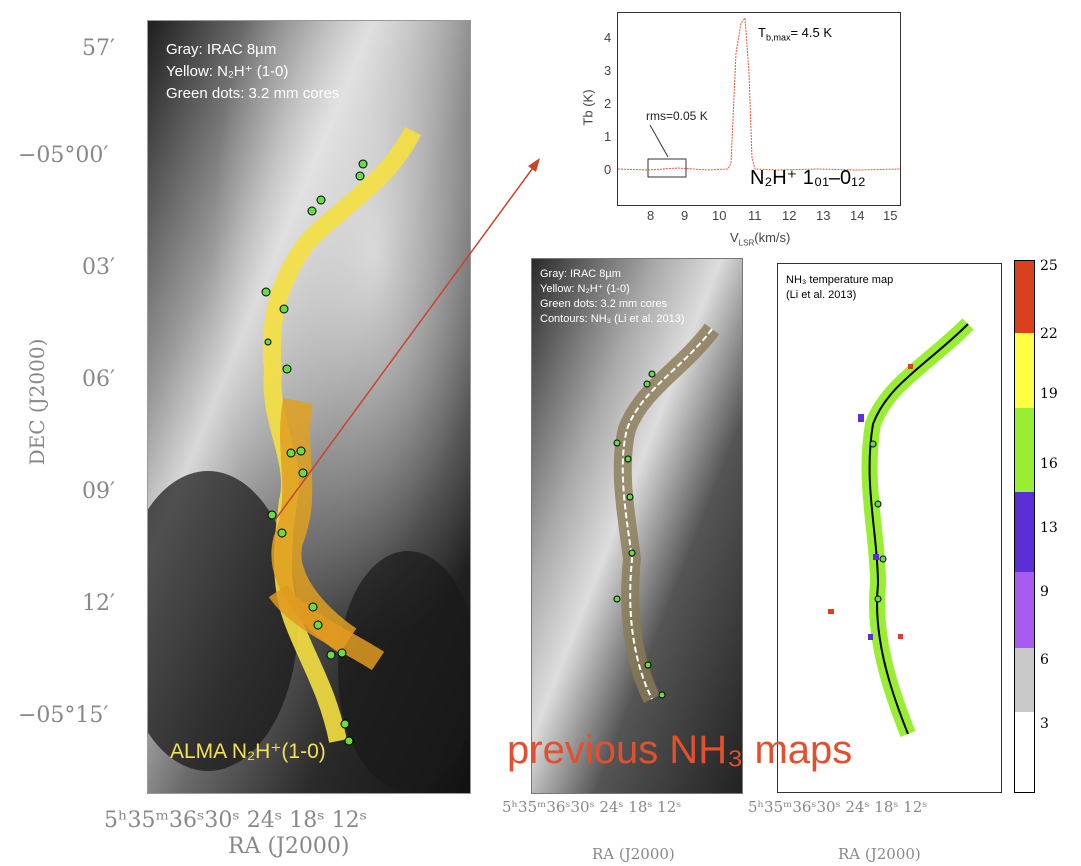 This screenshot has height=866, width=1081. I want to click on middle-map-image, so click(637, 526).